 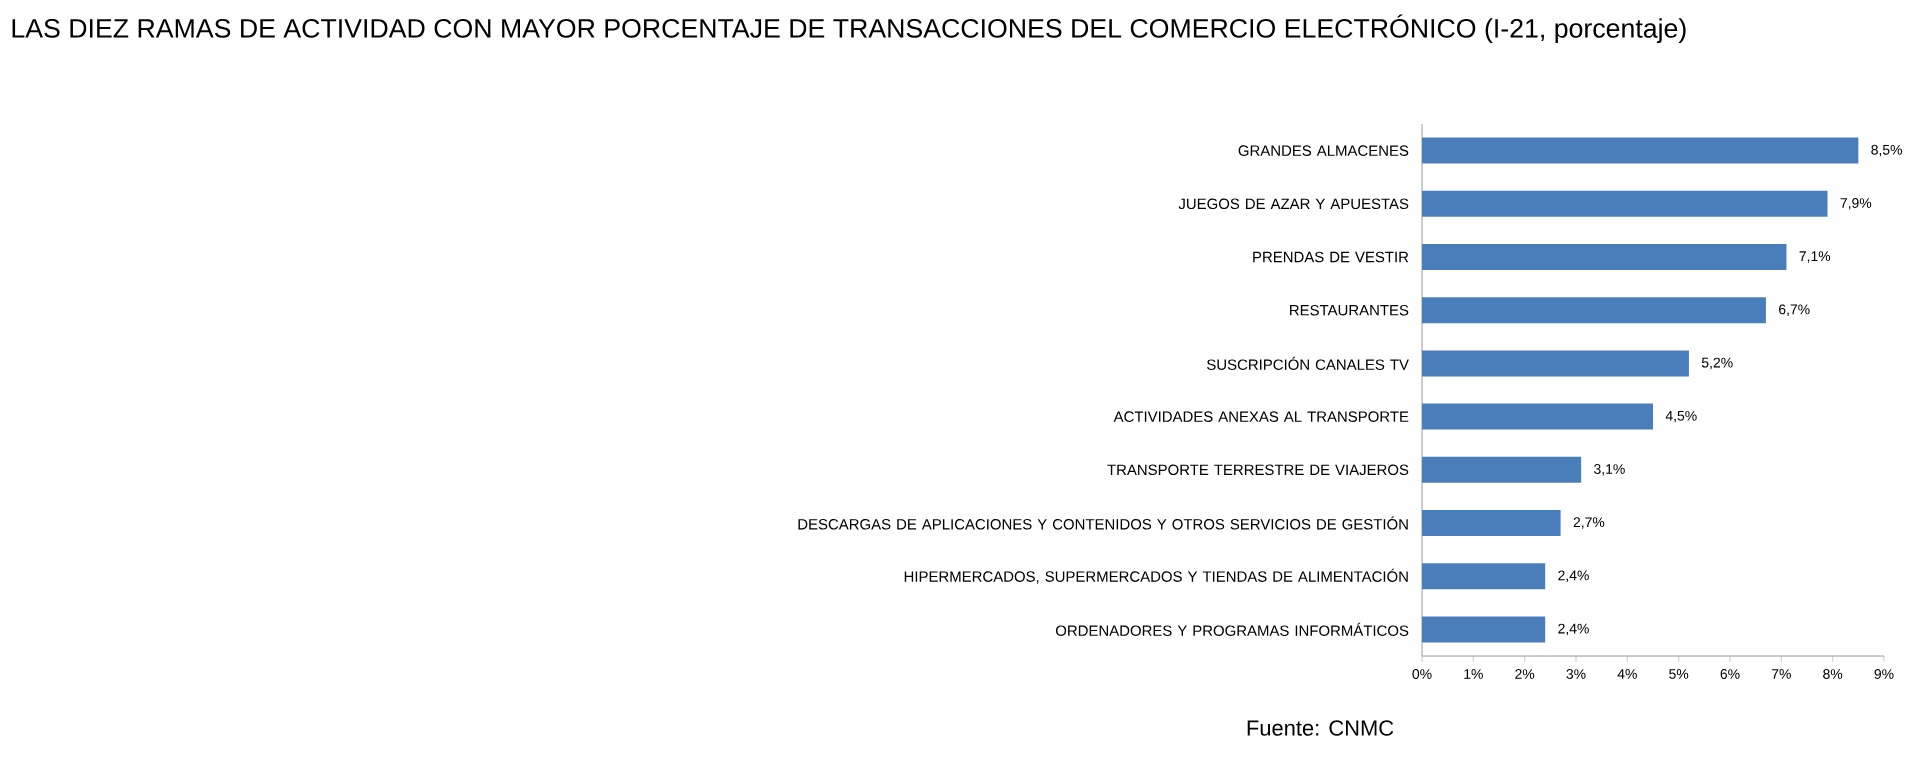 What do you see at coordinates (849, 29) in the screenshot?
I see `text: LAS DIEZ RAMAS DE ACTIVIDAD CON MAYOR PORCENTAJE DE TRANSACCIONES DEL COMERCIO ELECTRÓNICO (I-21, porcentaje)` at bounding box center [849, 29].